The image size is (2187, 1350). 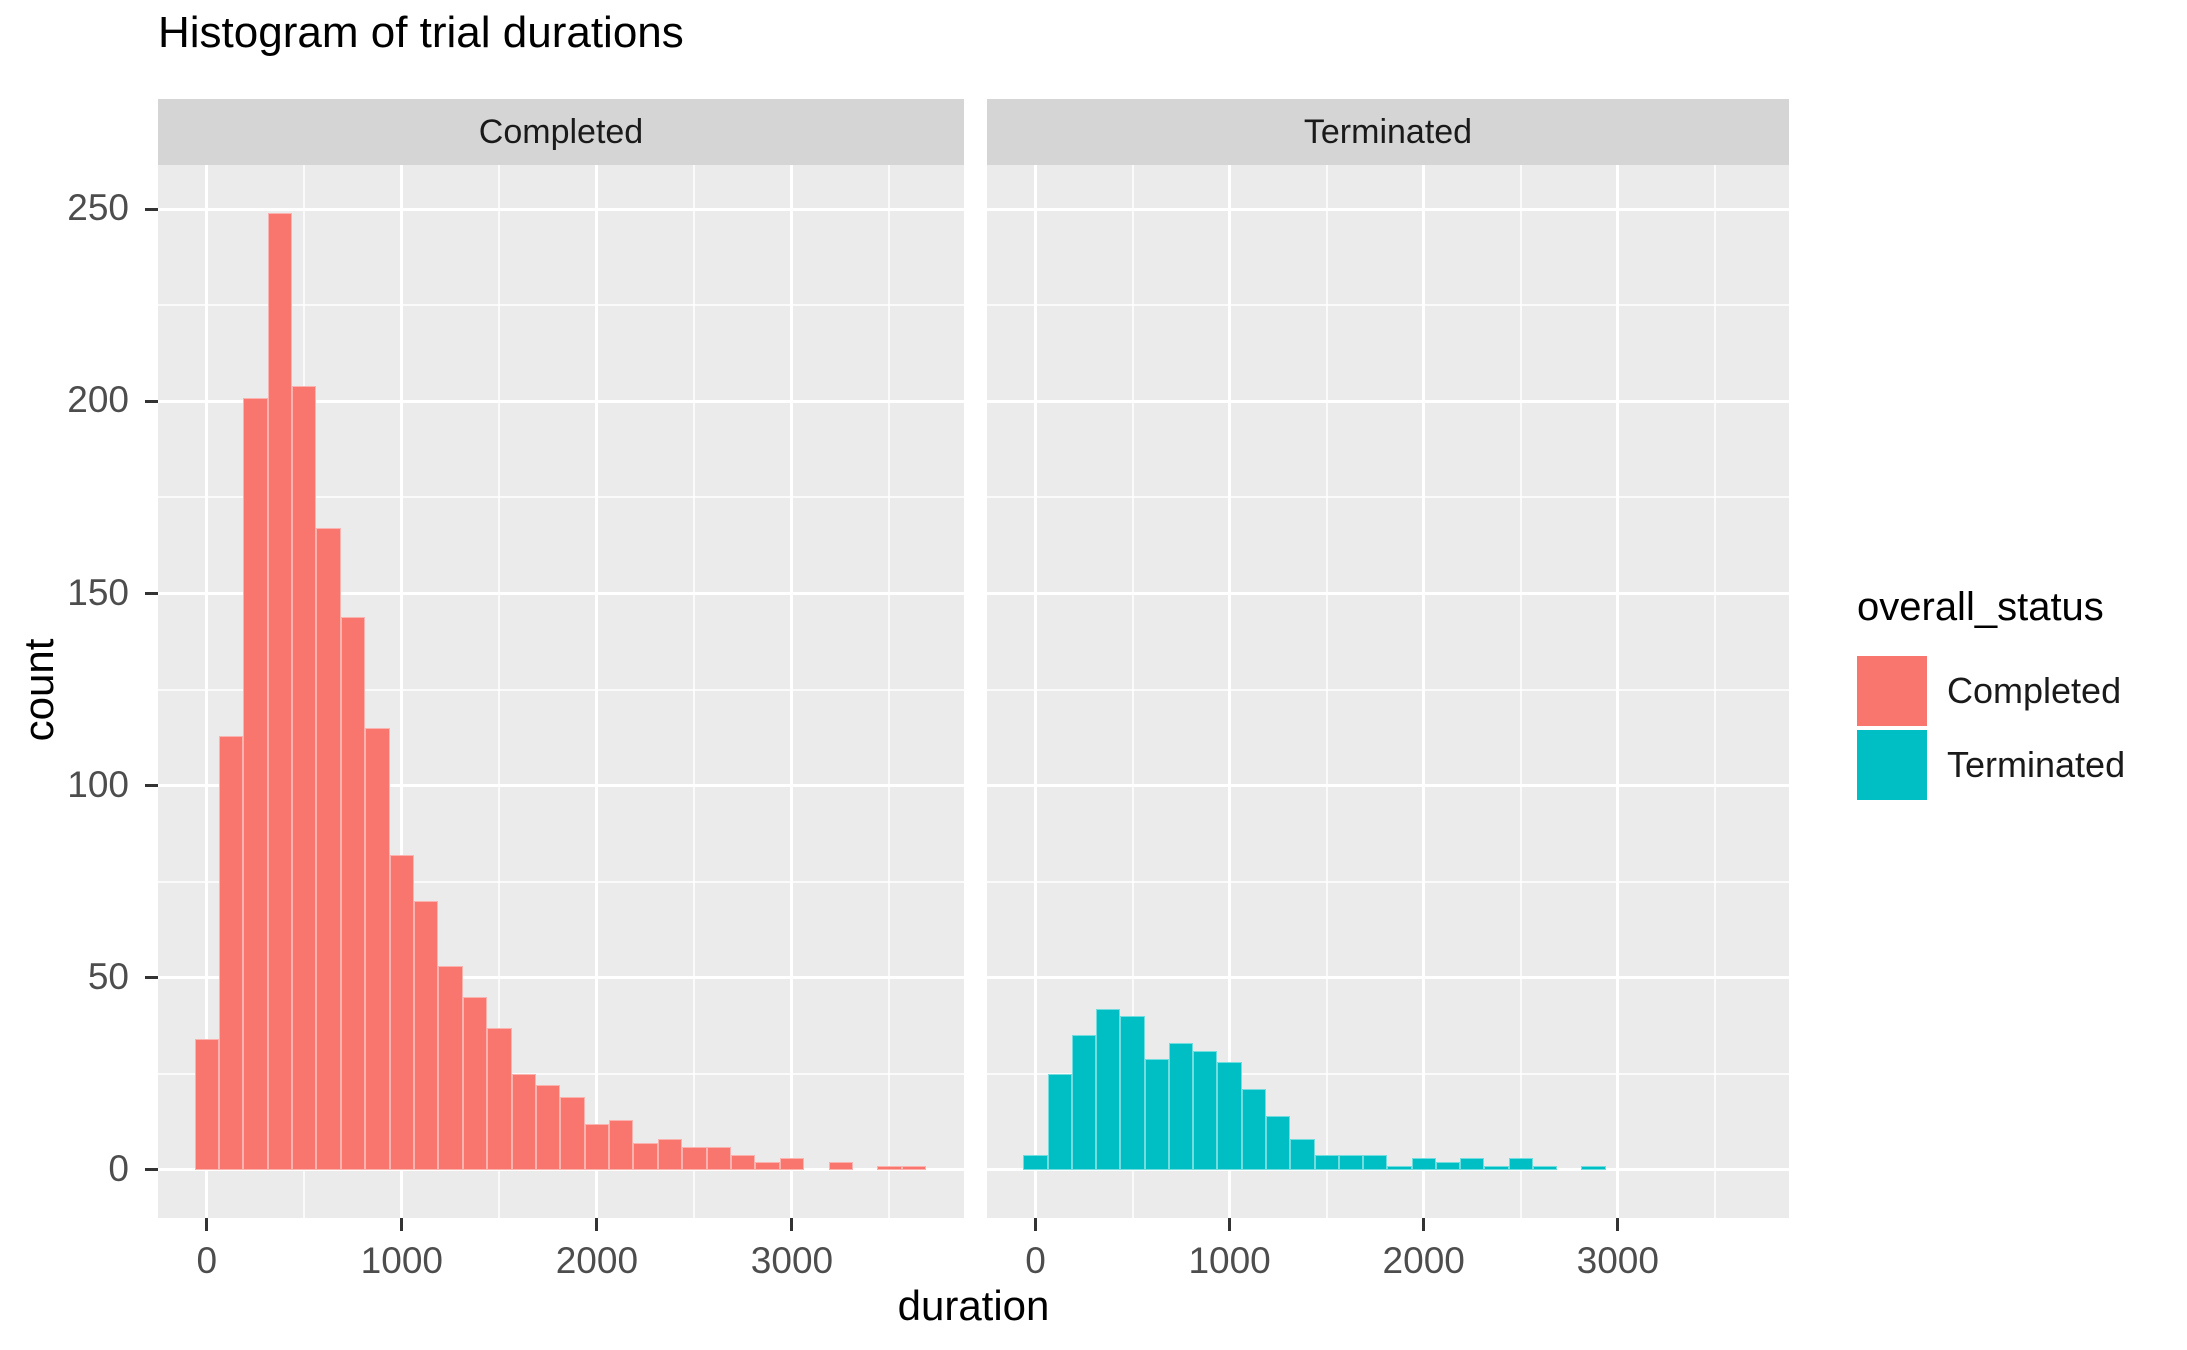 What do you see at coordinates (1424, 1224) in the screenshot?
I see `x-tick-mark-terminated-2000` at bounding box center [1424, 1224].